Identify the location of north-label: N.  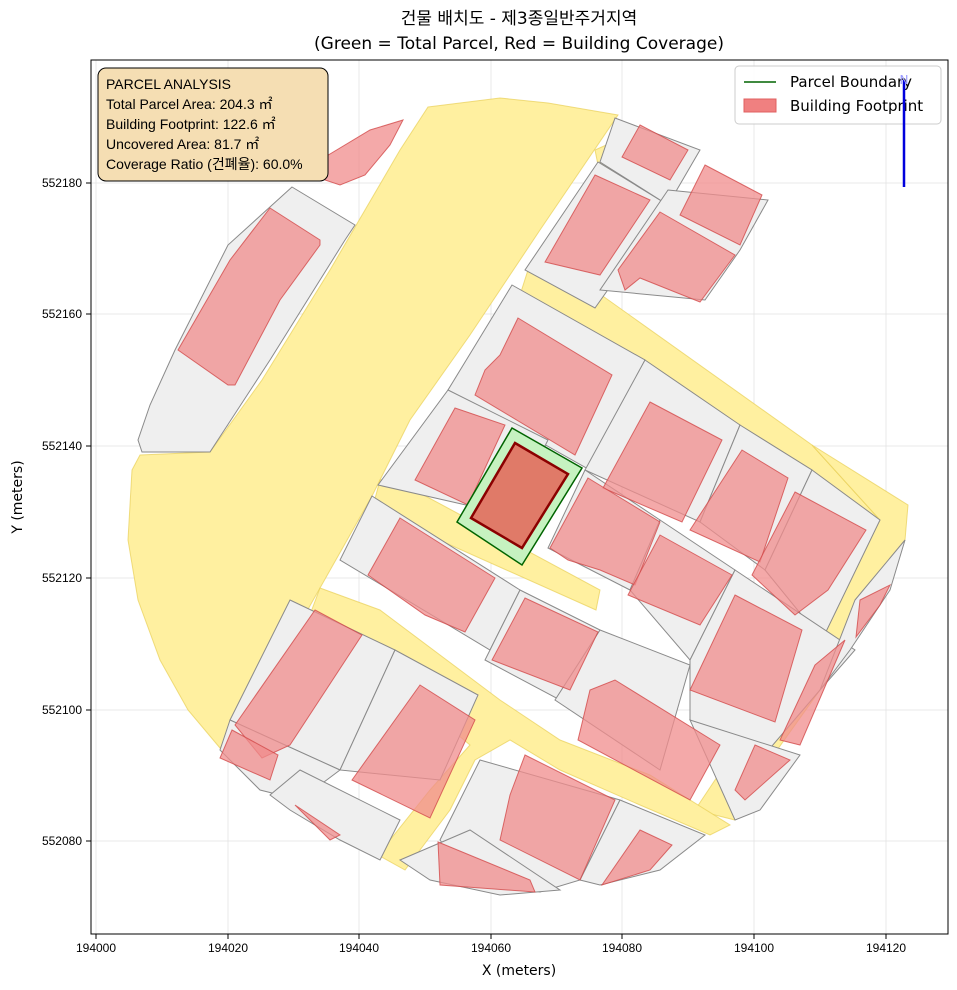
(904, 80).